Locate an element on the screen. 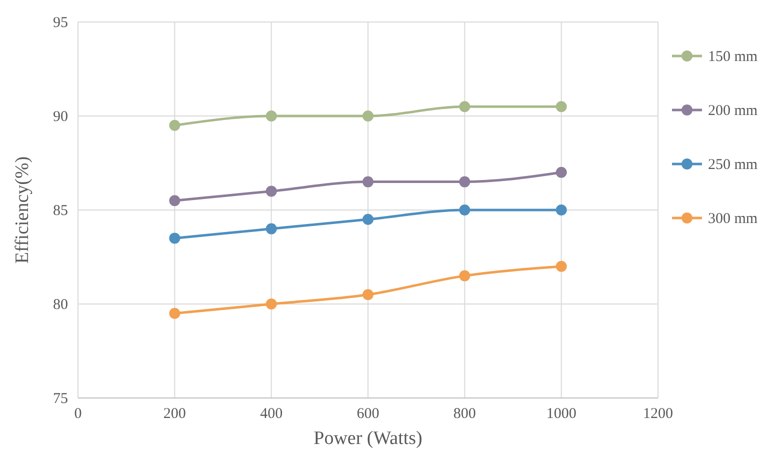 The height and width of the screenshot is (462, 771). y-tick-label: 80 is located at coordinates (60, 305).